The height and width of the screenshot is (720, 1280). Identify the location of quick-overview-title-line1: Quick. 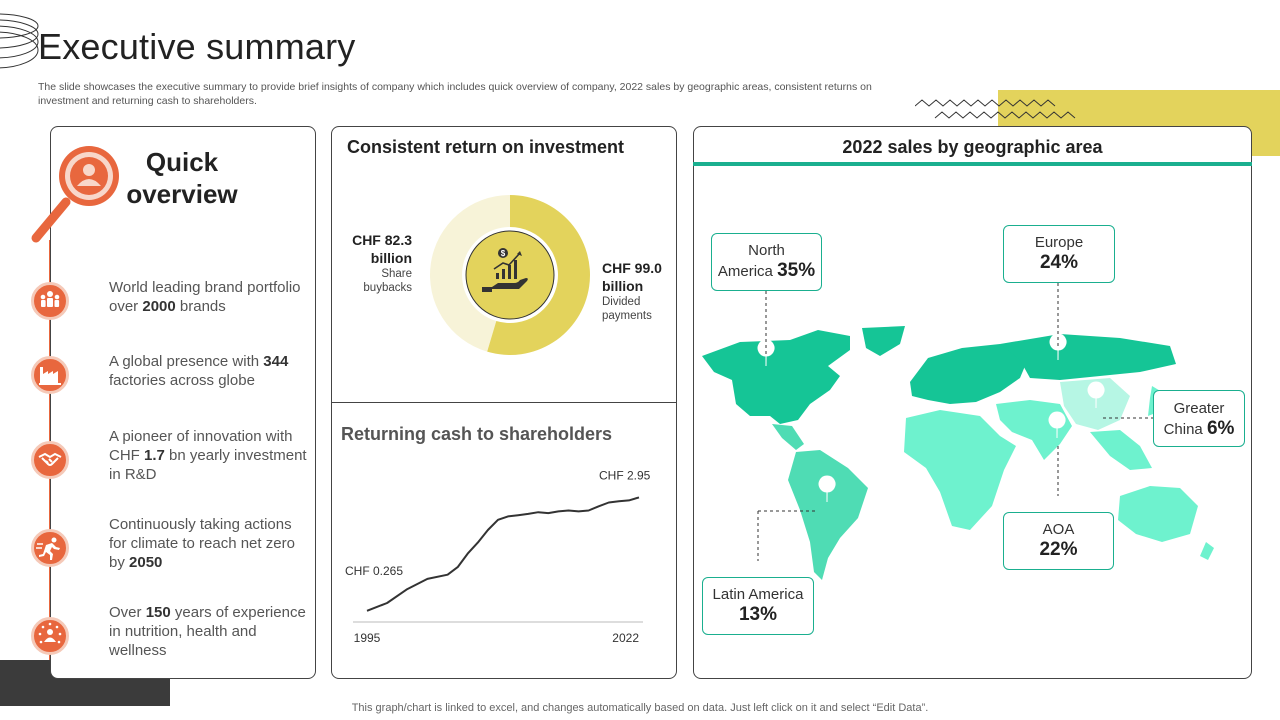
(182, 162).